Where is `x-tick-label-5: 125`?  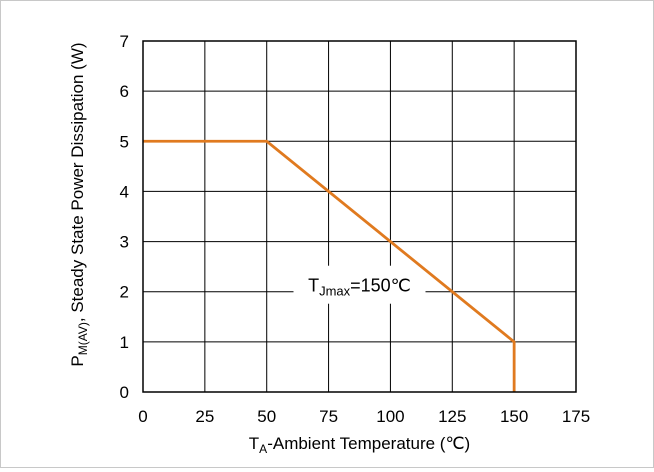 x-tick-label-5: 125 is located at coordinates (452, 416).